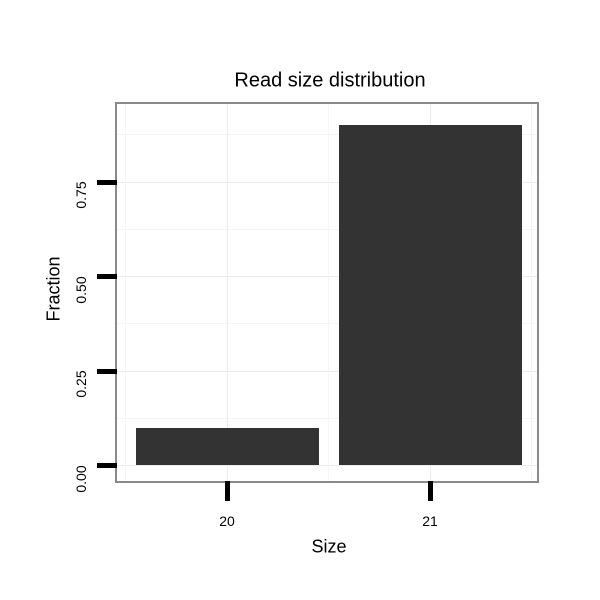 The height and width of the screenshot is (600, 600). I want to click on x-tick-label: 20, so click(227, 521).